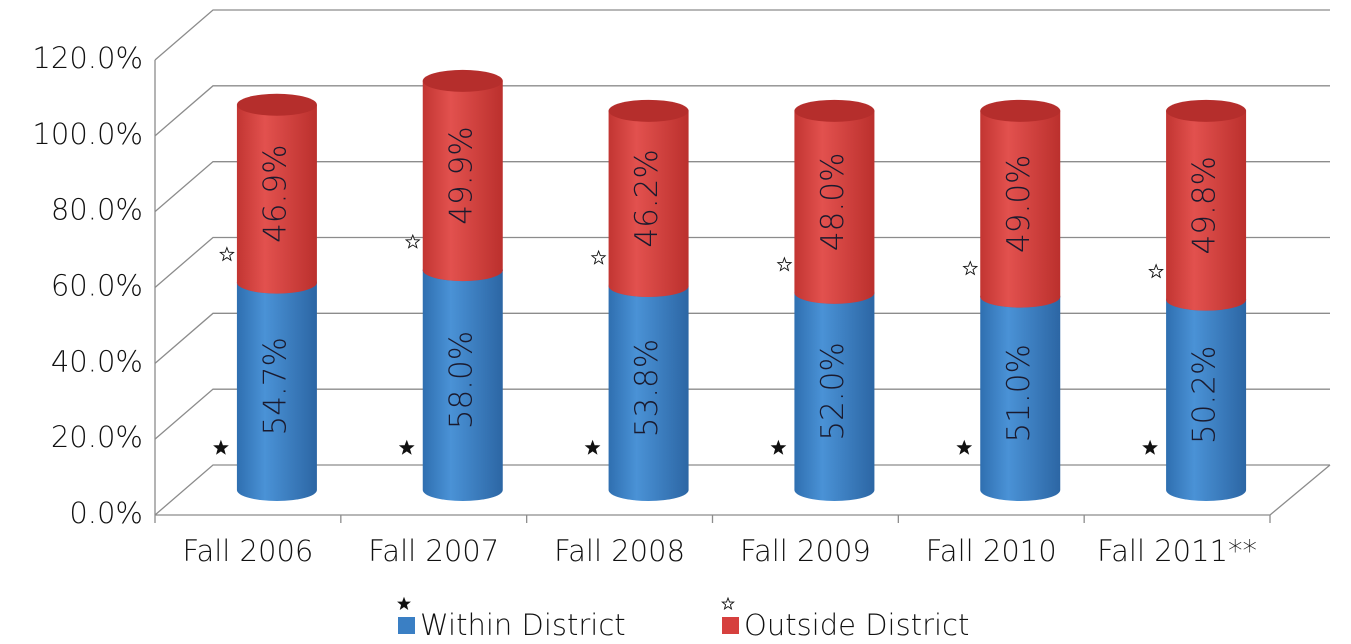 The width and height of the screenshot is (1351, 644). I want to click on value-label: 48.0%, so click(833, 202).